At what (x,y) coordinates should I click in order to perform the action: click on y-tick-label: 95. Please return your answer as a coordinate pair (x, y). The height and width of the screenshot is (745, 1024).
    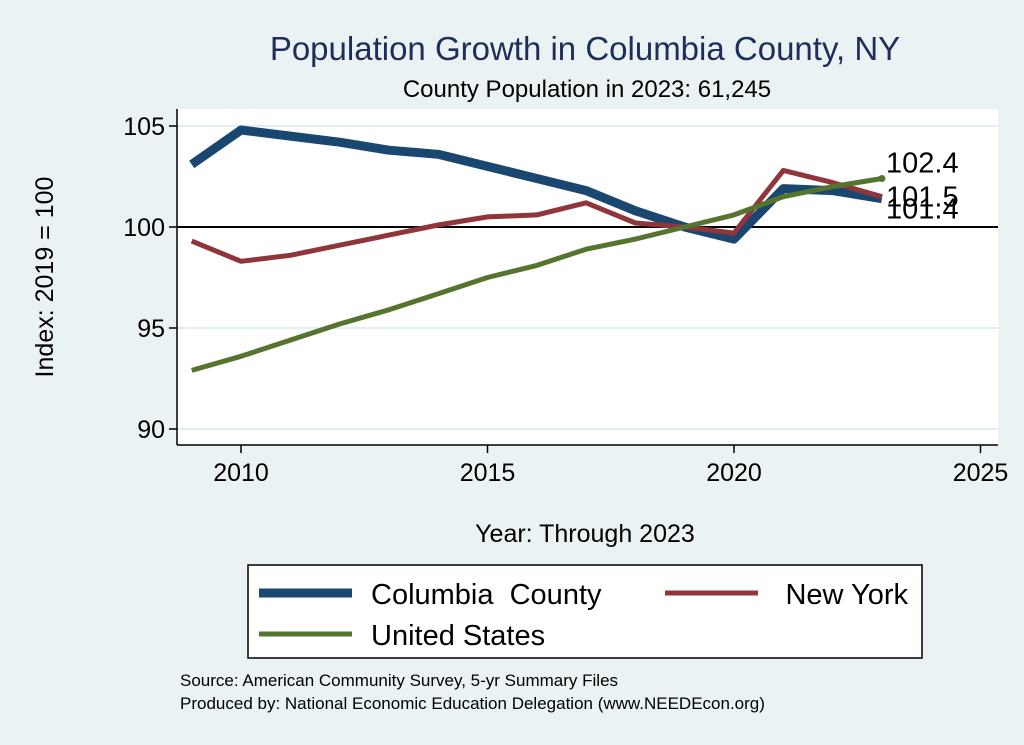
    Looking at the image, I should click on (151, 329).